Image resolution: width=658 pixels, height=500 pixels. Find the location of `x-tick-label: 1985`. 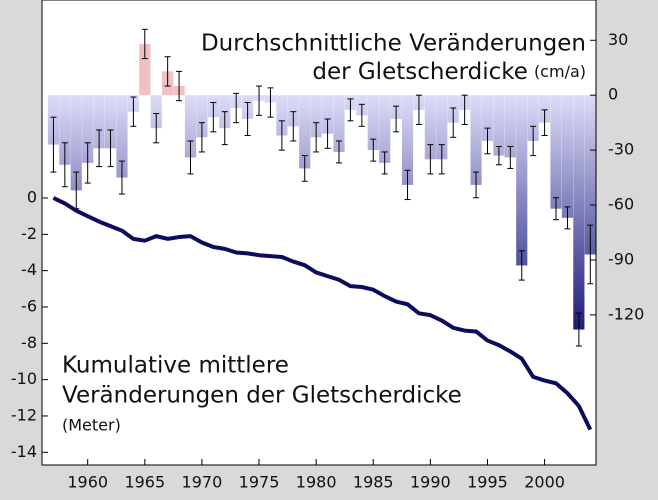

x-tick-label: 1985 is located at coordinates (373, 482).